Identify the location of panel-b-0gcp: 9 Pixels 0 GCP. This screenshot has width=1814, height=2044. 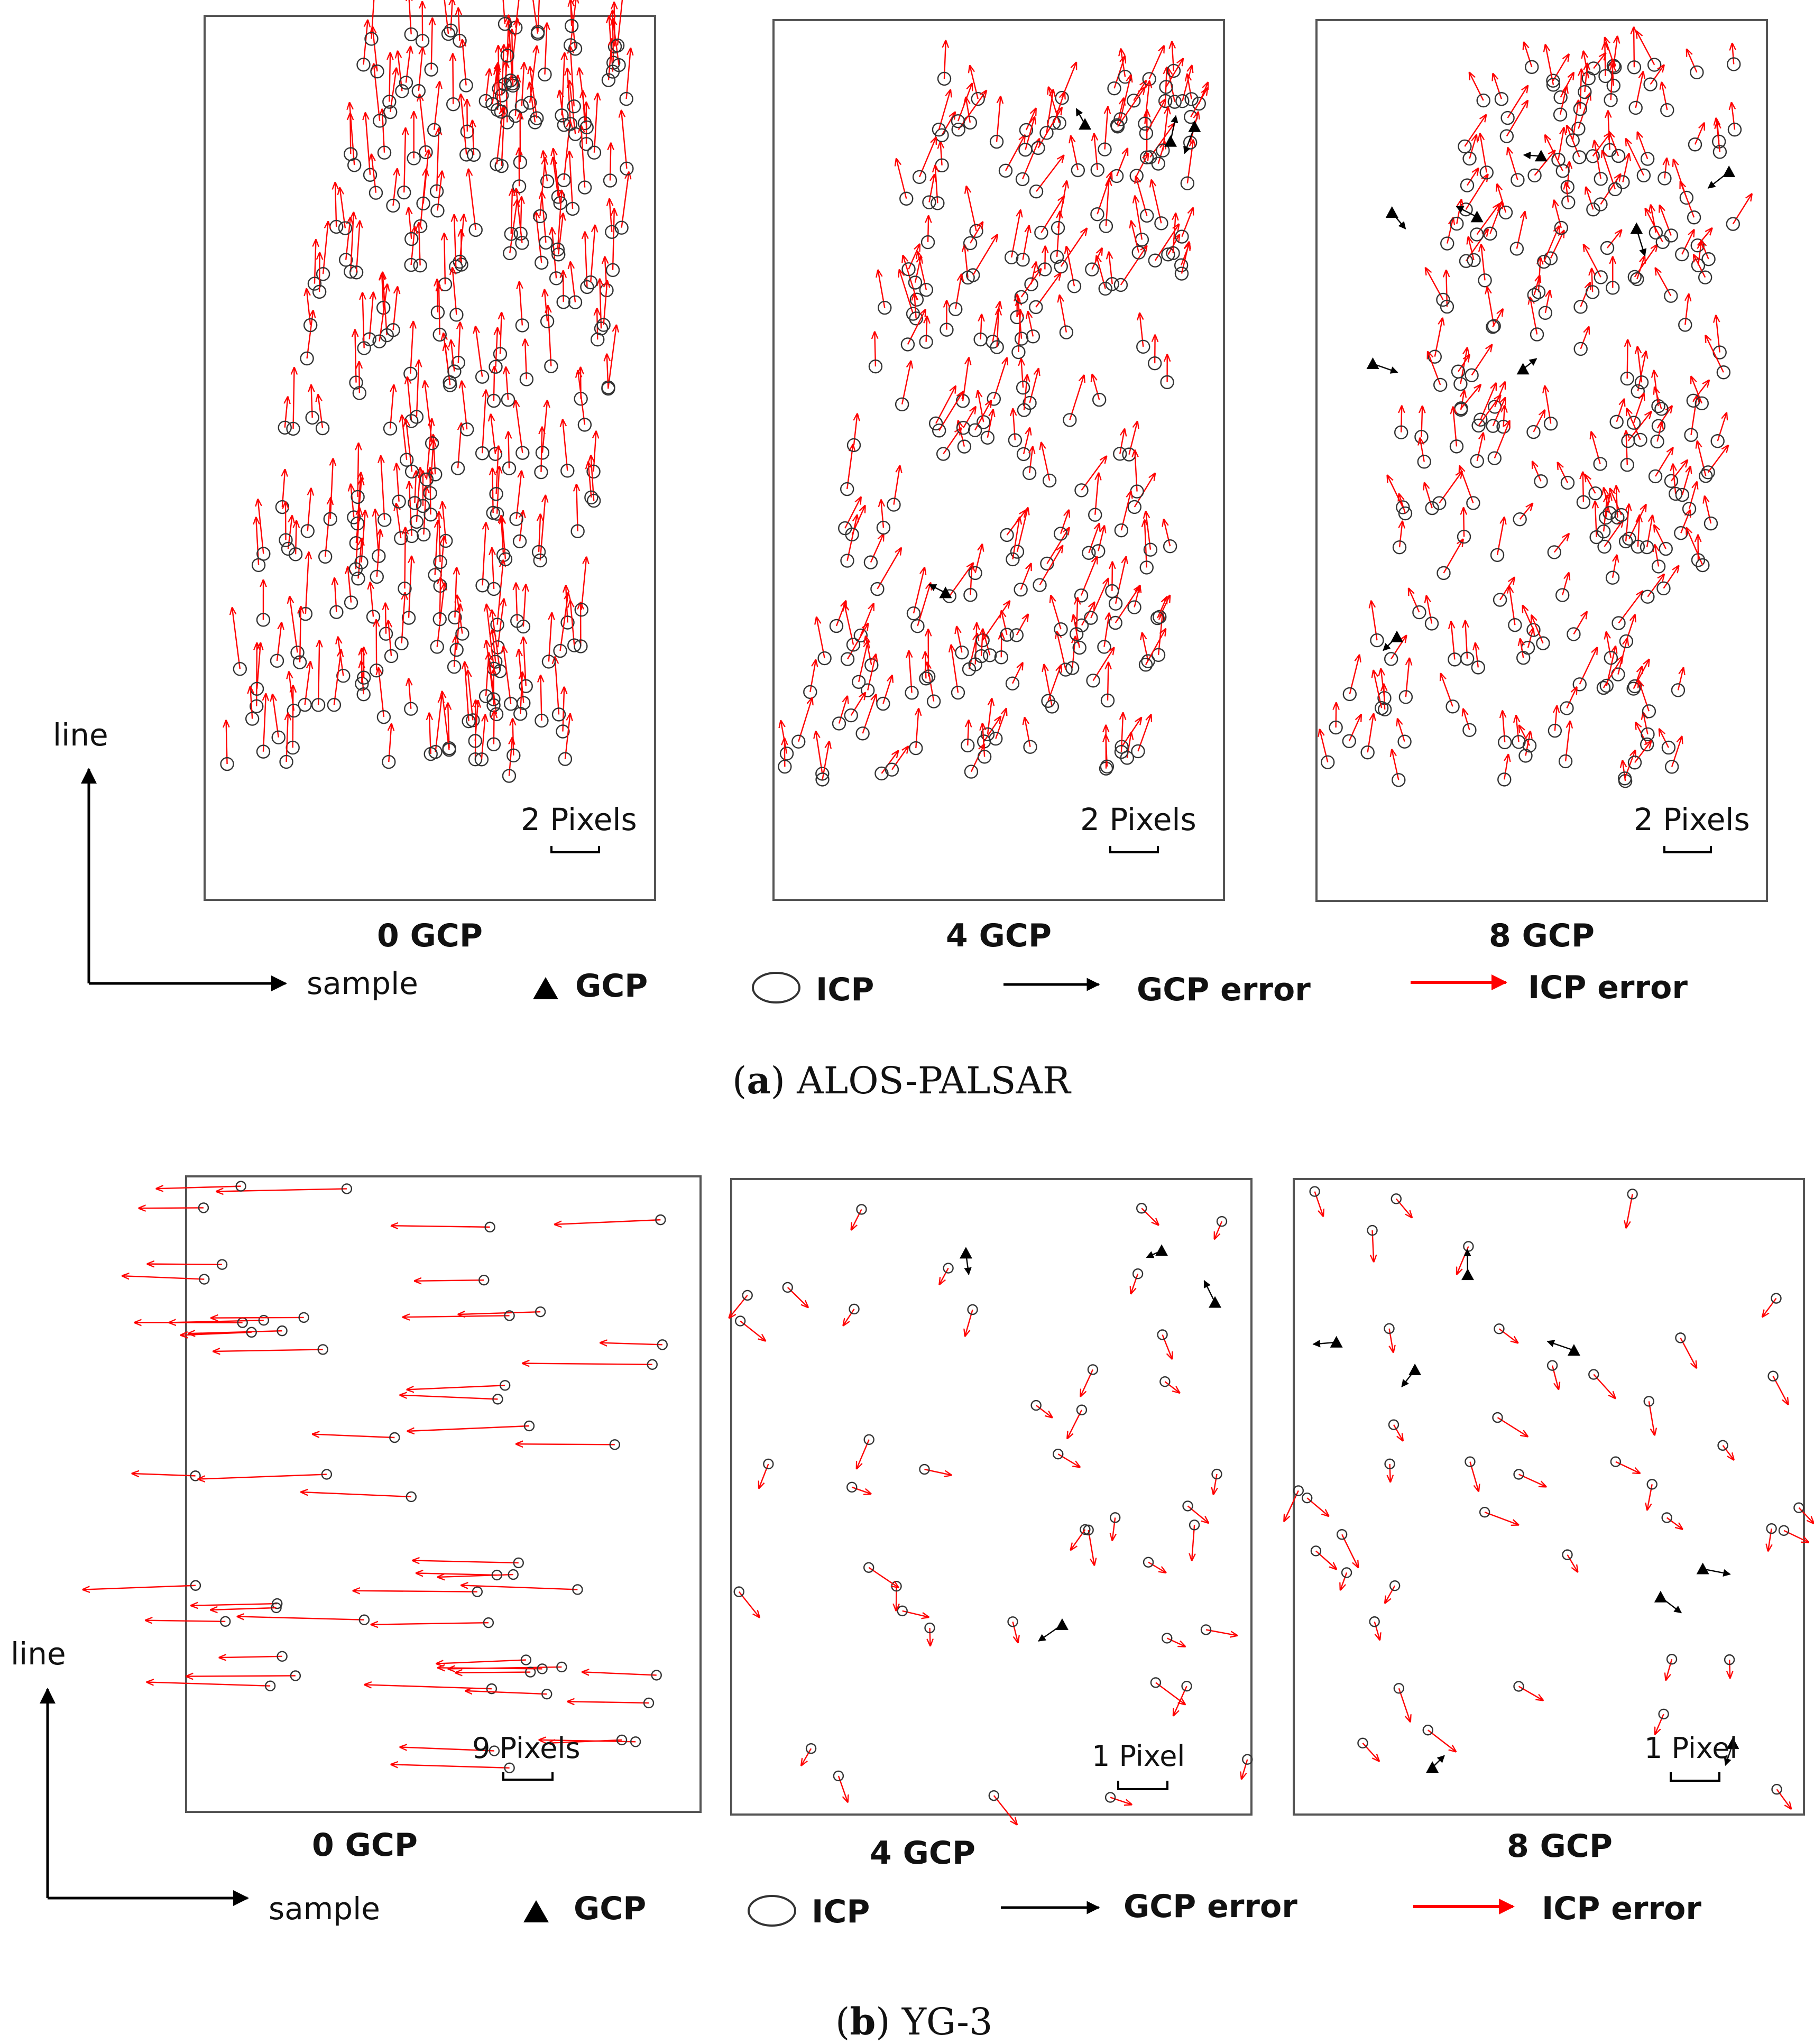
(393, 1519).